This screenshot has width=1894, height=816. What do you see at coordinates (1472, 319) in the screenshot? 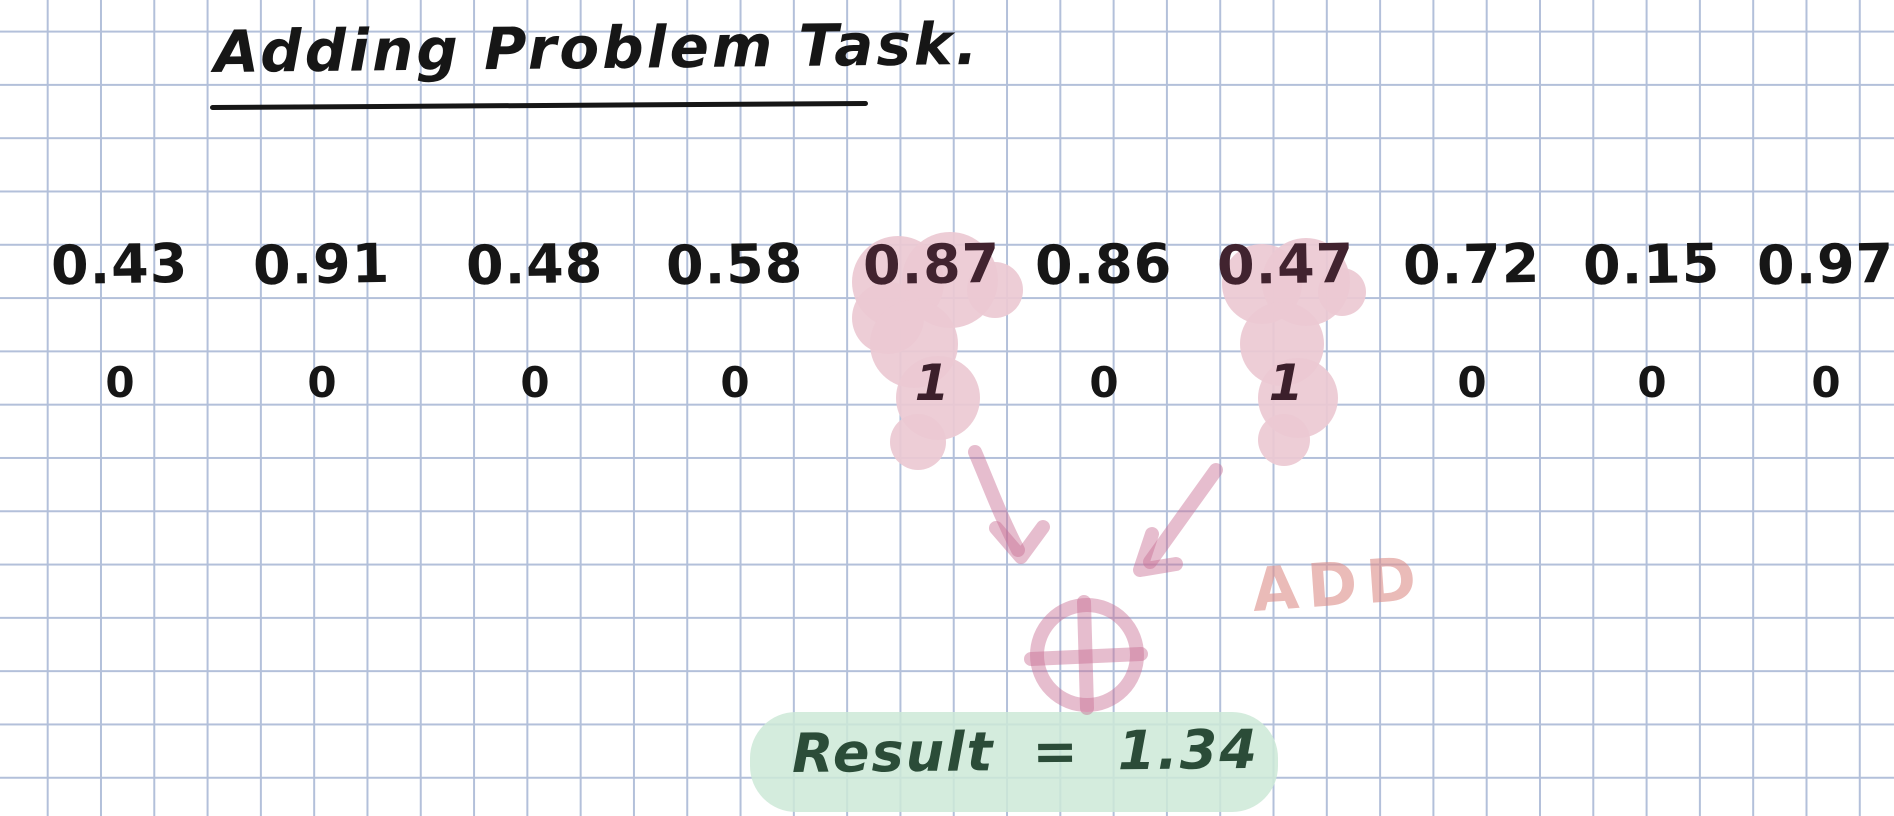
I see `sequence-column: 0.72 0` at bounding box center [1472, 319].